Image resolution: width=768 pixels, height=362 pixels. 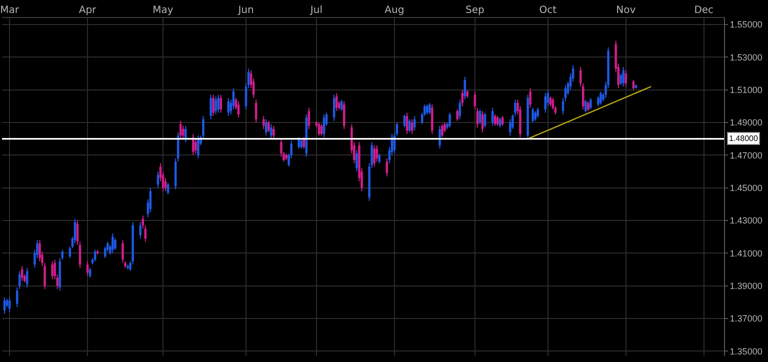 What do you see at coordinates (315, 10) in the screenshot?
I see `x-tick-label: Jul` at bounding box center [315, 10].